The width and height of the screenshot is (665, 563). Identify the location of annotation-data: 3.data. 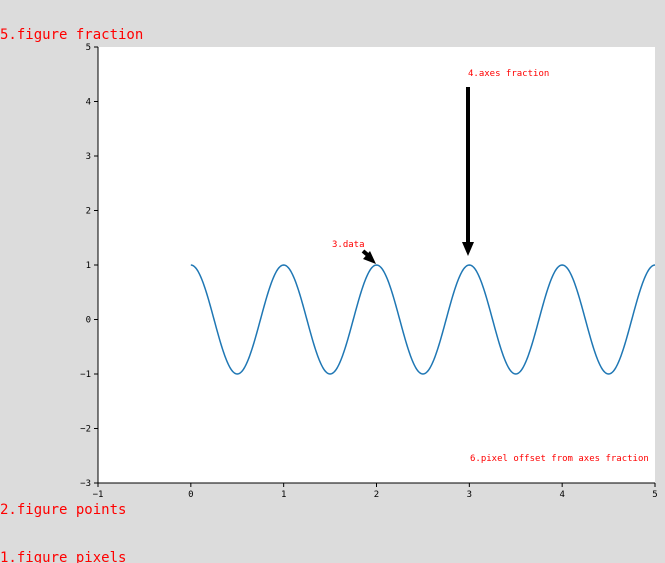
(348, 245).